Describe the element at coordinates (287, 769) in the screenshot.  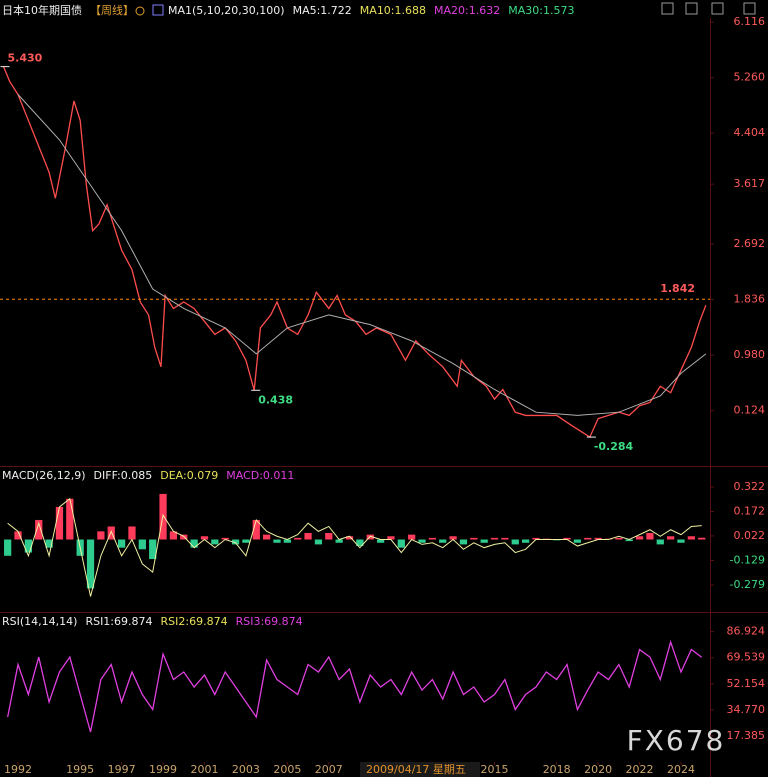
I see `x-tick-label: 2005` at that location.